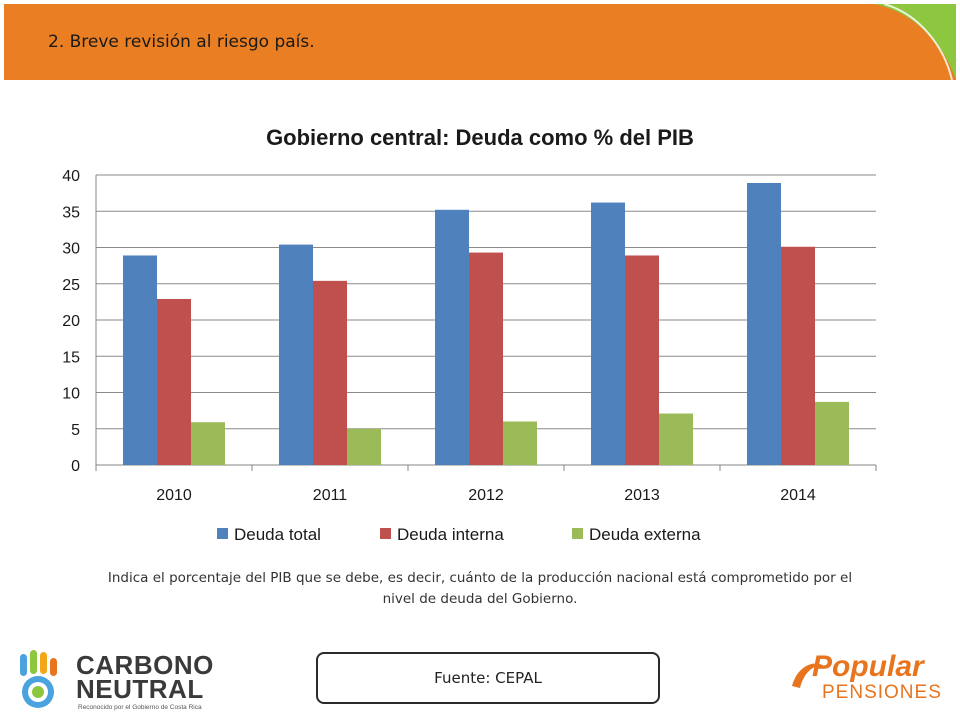 This screenshot has width=960, height=720. Describe the element at coordinates (808, 675) in the screenshot. I see `swoosh-icon` at that location.